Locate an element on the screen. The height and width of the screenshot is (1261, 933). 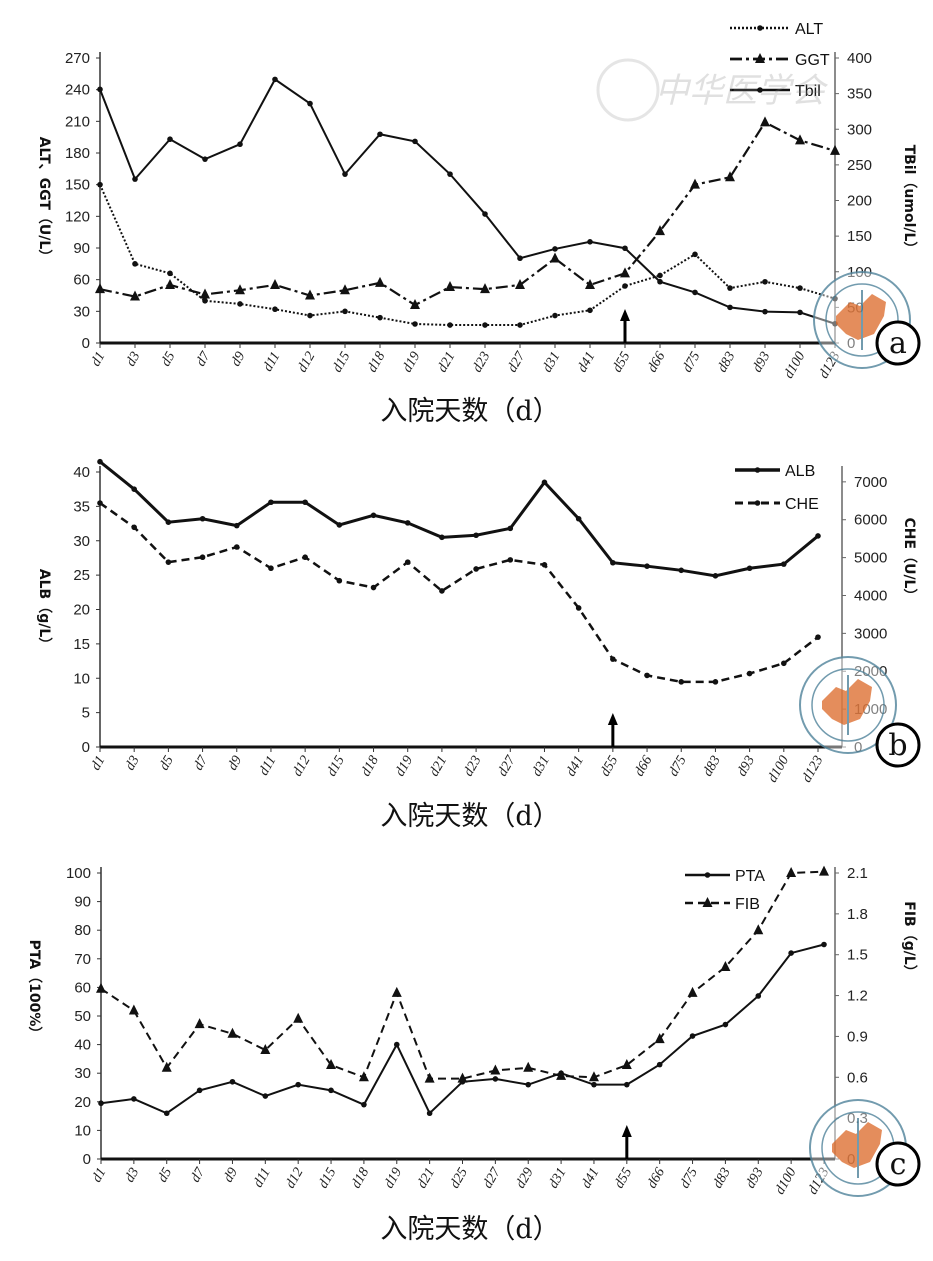
x-tick-label: d93 is located at coordinates (754, 1179).